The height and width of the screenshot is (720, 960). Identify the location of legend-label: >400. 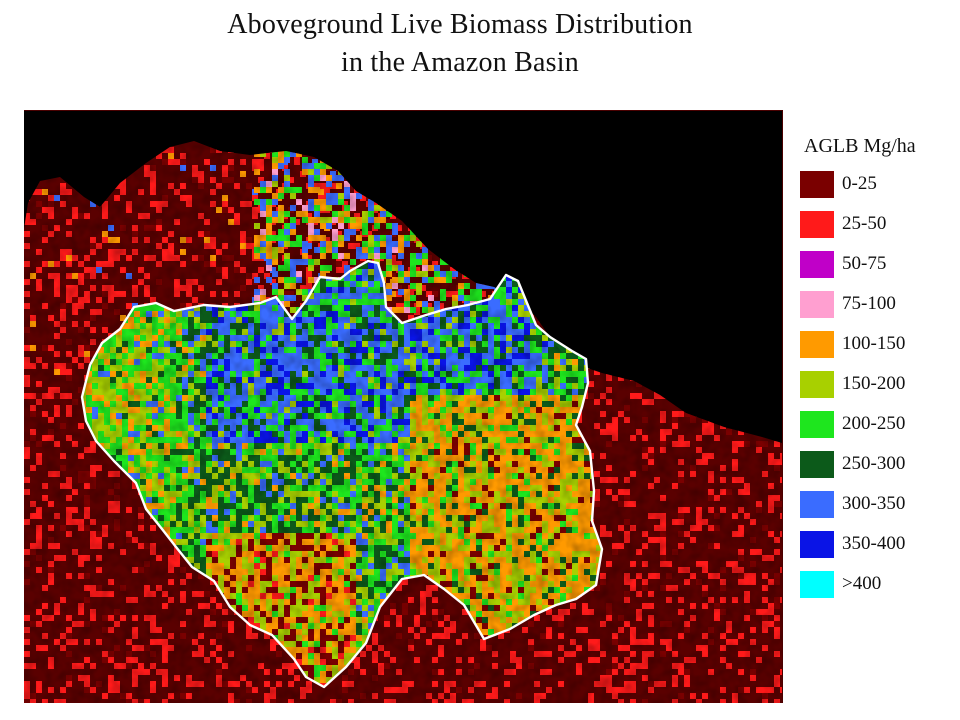
(862, 583).